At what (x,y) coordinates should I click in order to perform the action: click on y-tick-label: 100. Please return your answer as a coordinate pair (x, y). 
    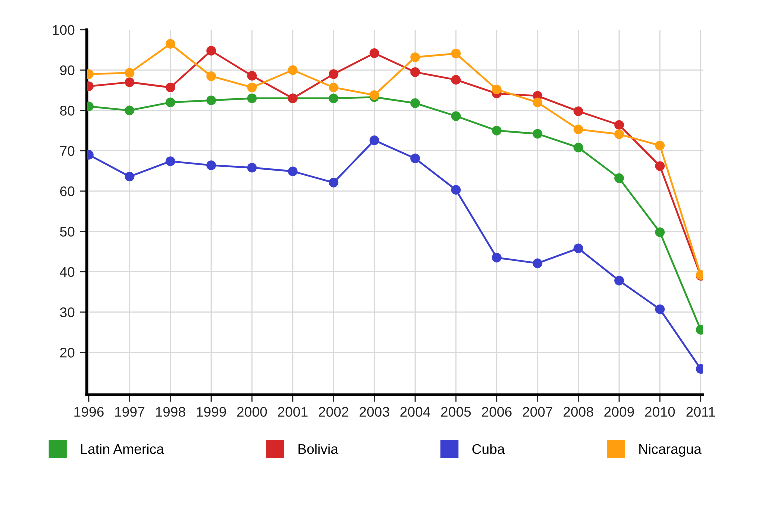
    Looking at the image, I should click on (64, 30).